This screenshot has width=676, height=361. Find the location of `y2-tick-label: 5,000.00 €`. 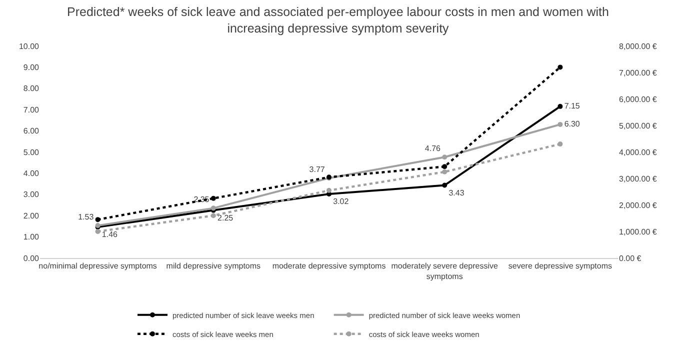

y2-tick-label: 5,000.00 € is located at coordinates (638, 125).